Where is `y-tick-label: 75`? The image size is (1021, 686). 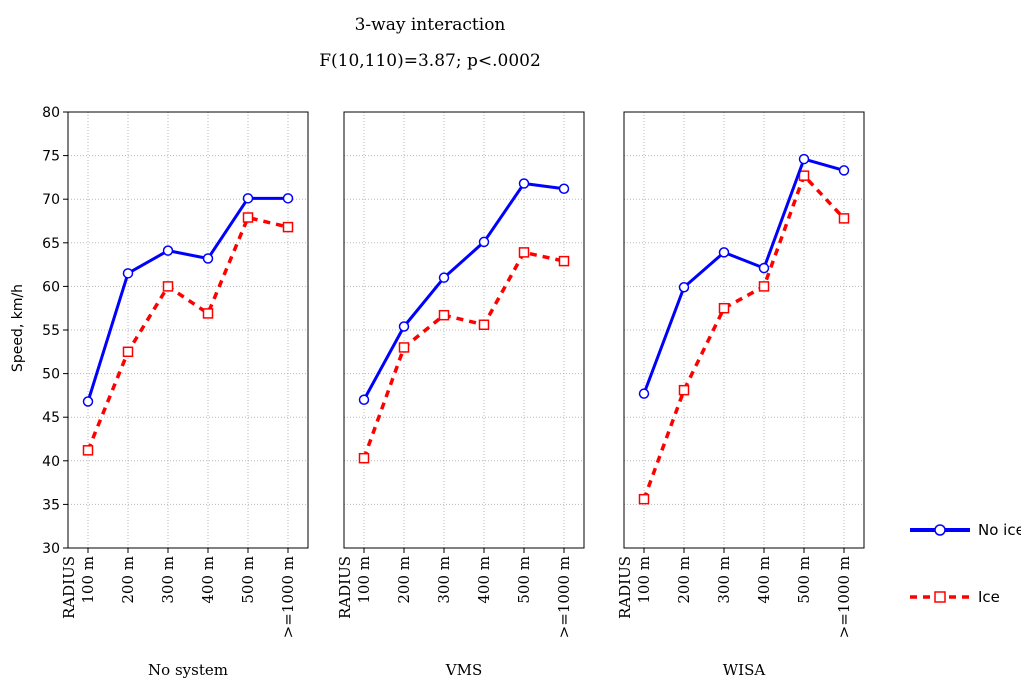 y-tick-label: 75 is located at coordinates (51, 157).